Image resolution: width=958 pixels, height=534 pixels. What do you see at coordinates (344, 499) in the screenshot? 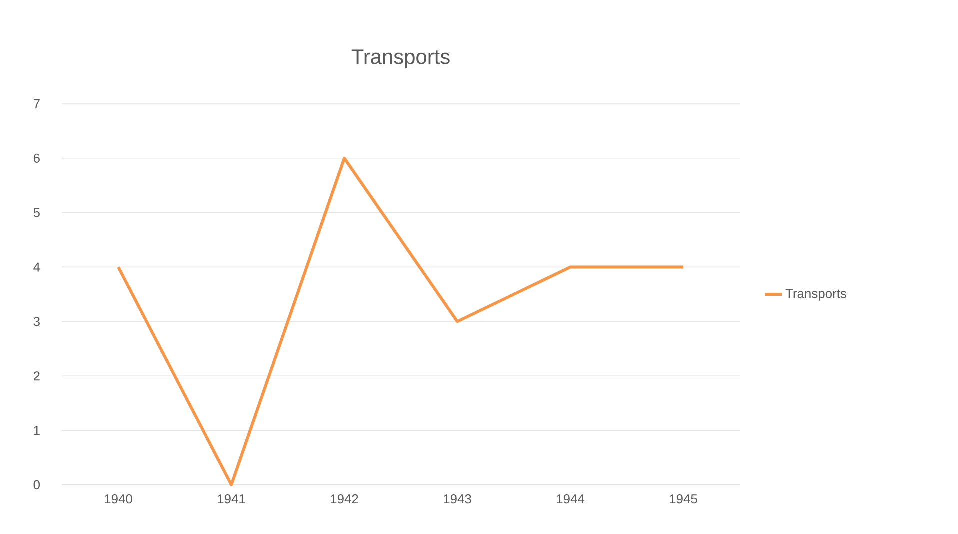
I see `x-tick-label: 1942` at bounding box center [344, 499].